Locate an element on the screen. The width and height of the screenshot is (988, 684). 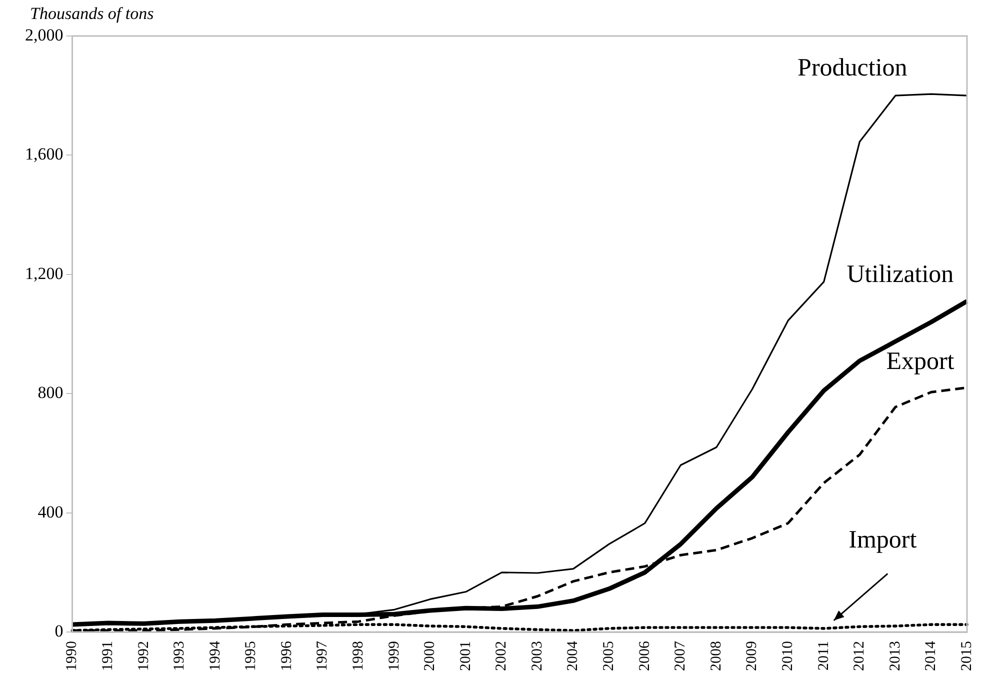
x-tick-label: 1999 is located at coordinates (394, 656).